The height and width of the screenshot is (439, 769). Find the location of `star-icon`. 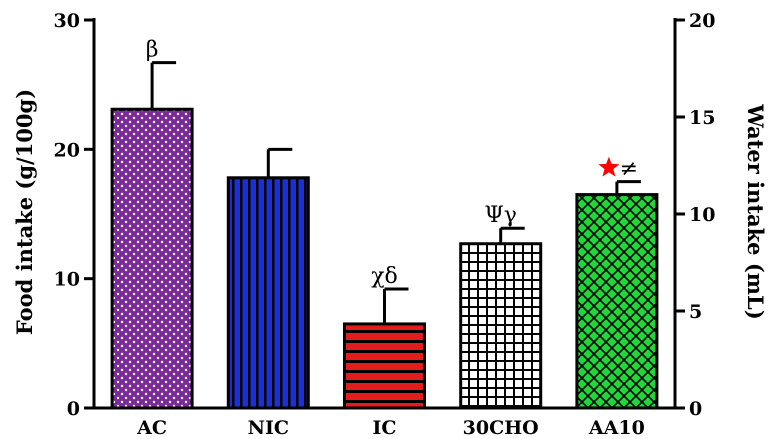

star-icon is located at coordinates (609, 166).